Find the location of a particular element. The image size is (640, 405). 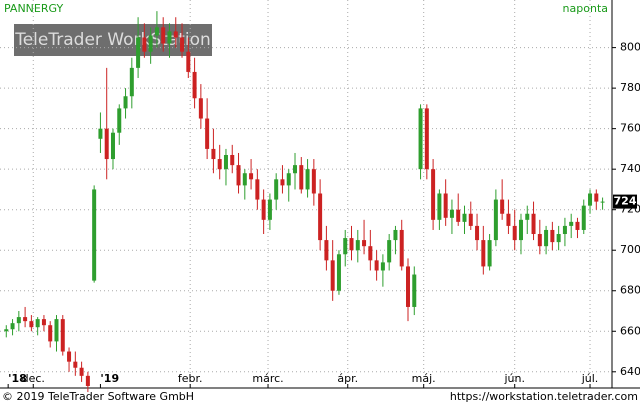

x-tick-label: '18 is located at coordinates (17, 378).